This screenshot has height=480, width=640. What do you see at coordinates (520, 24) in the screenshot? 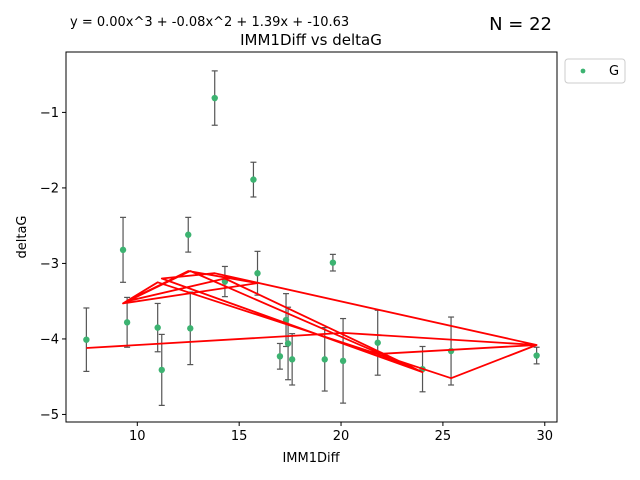
I see `sample-count: N = 22` at bounding box center [520, 24].